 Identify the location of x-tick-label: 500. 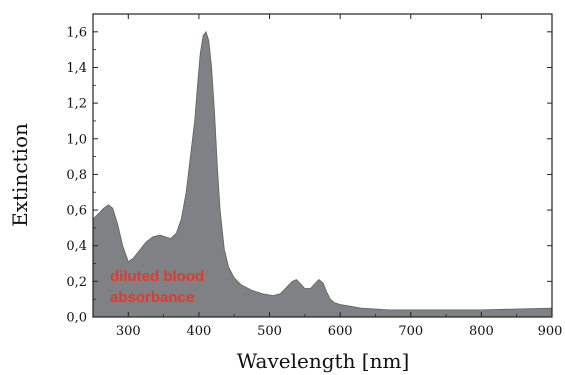
(269, 331).